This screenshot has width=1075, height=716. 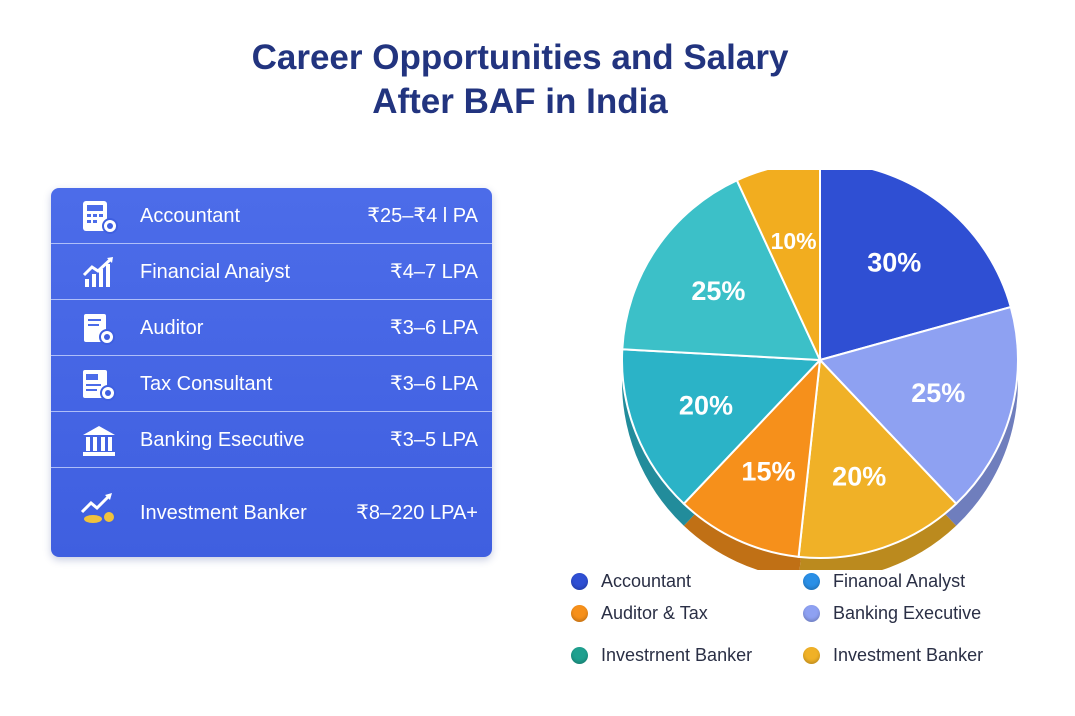 What do you see at coordinates (520, 101) in the screenshot?
I see `title-line-2: After BAF in India` at bounding box center [520, 101].